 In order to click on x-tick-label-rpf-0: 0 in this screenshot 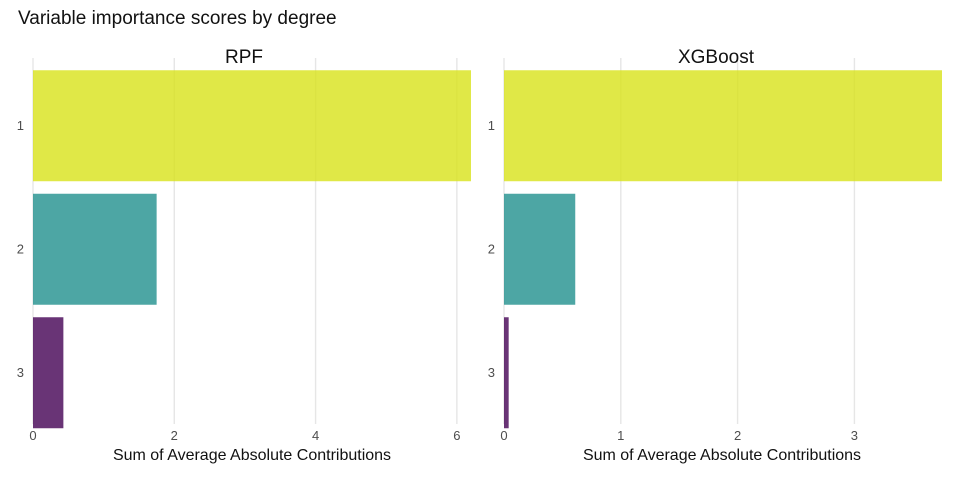, I will do `click(32, 435)`.